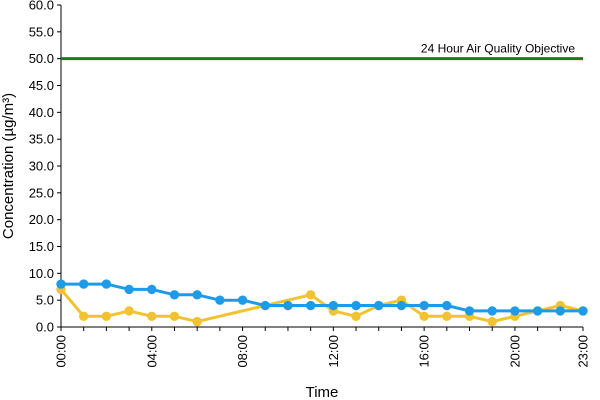  What do you see at coordinates (41, 58) in the screenshot?
I see `y-tick-label: 50.0` at bounding box center [41, 58].